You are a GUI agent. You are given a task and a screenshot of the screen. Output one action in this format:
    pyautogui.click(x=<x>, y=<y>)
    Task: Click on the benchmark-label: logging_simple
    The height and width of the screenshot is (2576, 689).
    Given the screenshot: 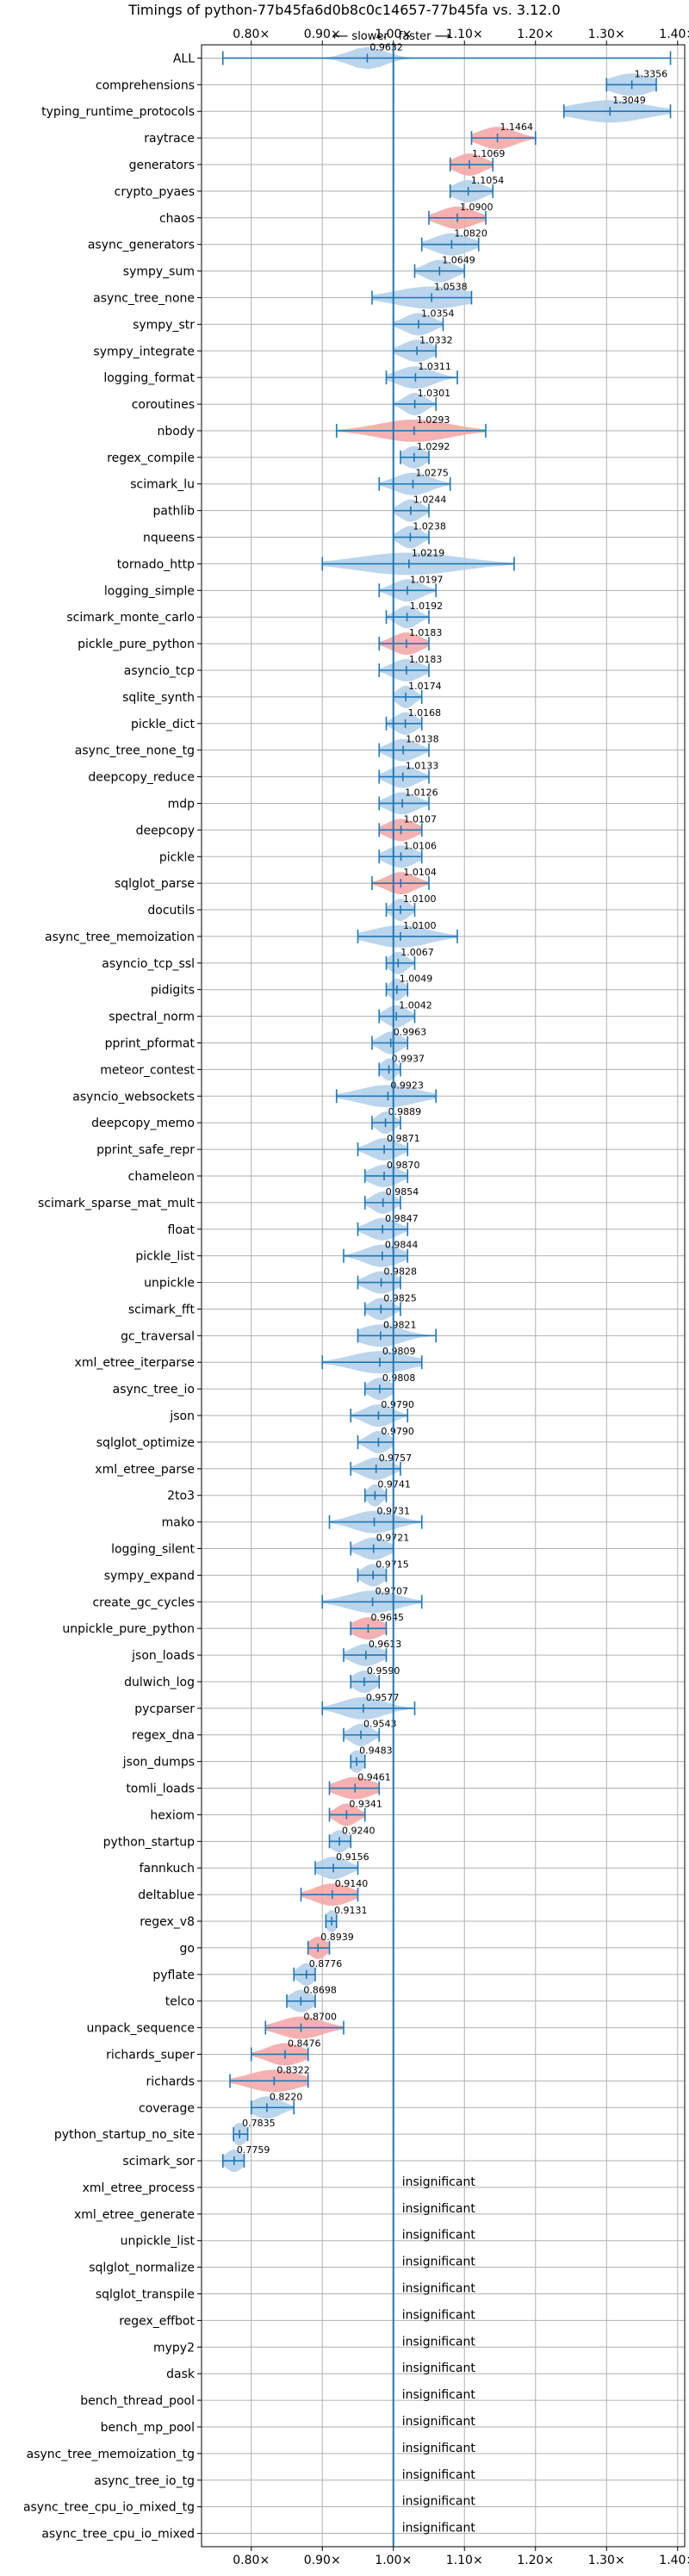 What is the action you would take?
    pyautogui.click(x=149, y=591)
    